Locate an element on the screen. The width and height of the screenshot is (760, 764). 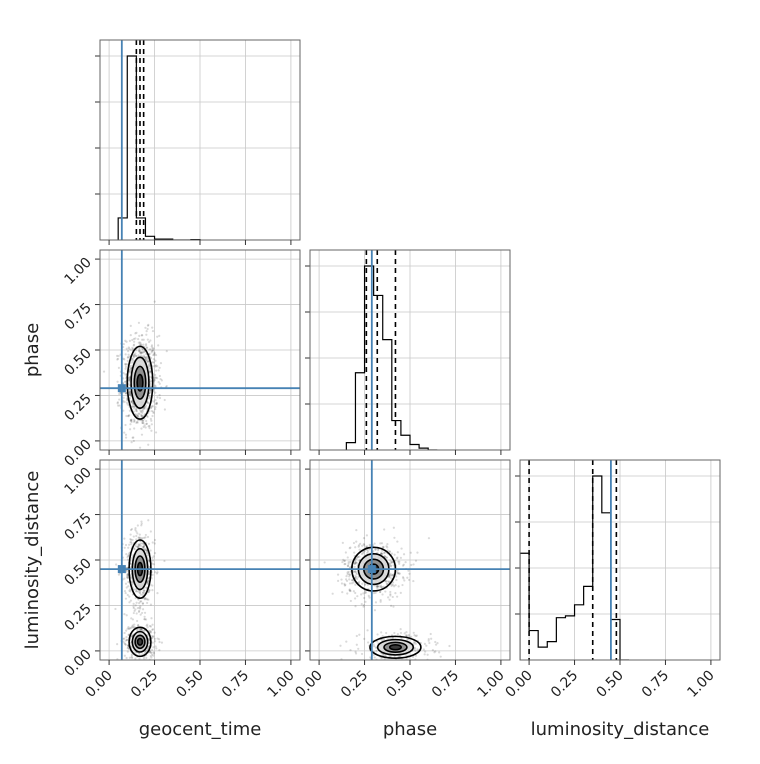
panel-geocent_time-phase: 0.00 0.25 0.50 0.75 1.00 is located at coordinates (181, 359).